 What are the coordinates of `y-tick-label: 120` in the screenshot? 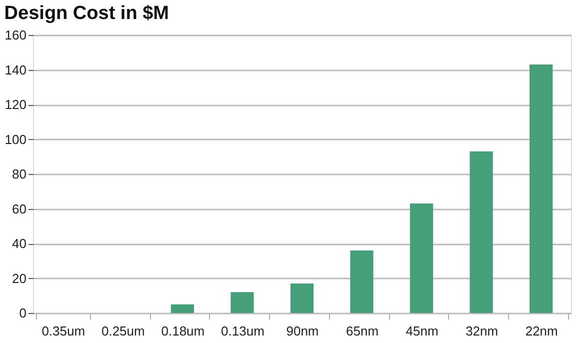 It's located at (15, 104).